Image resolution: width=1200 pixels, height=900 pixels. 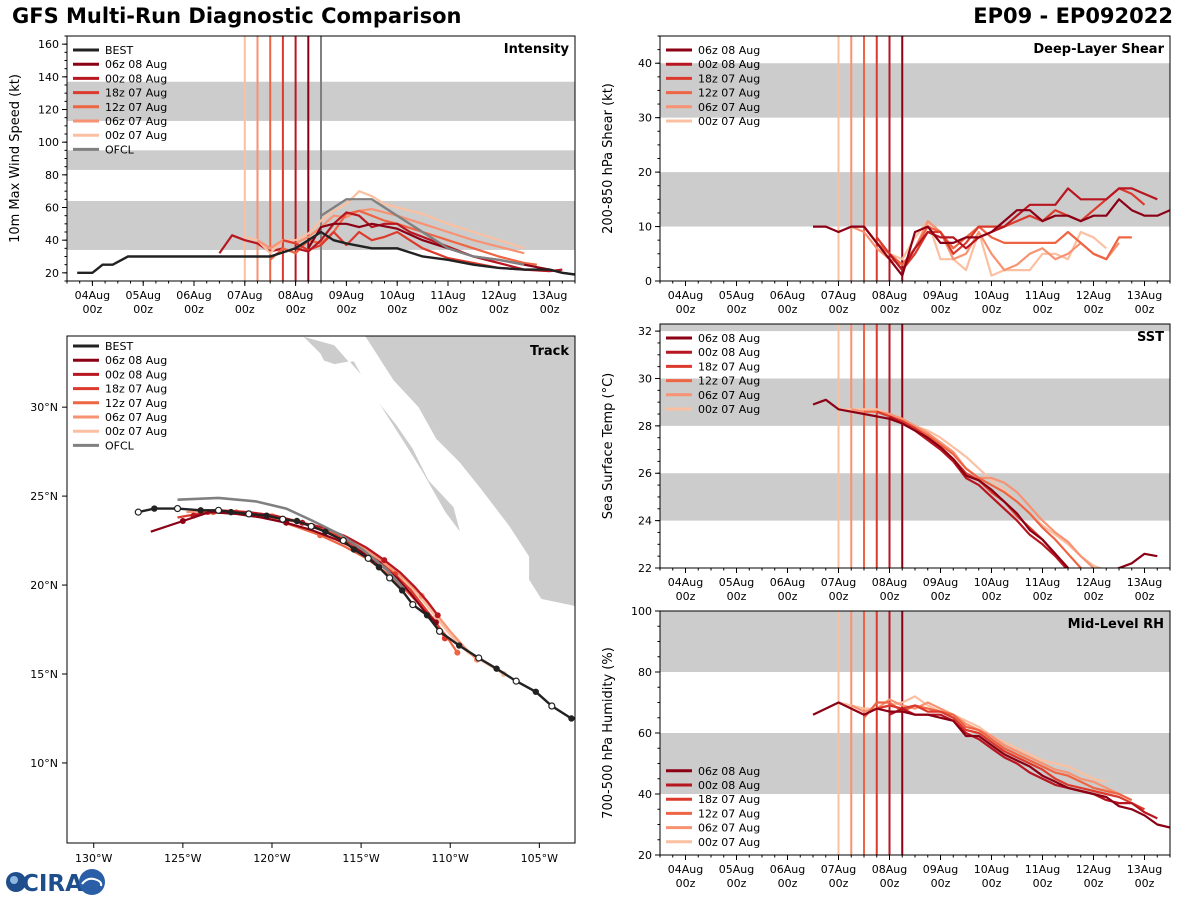 What do you see at coordinates (92, 882) in the screenshot?
I see `csu-seal-icon` at bounding box center [92, 882].